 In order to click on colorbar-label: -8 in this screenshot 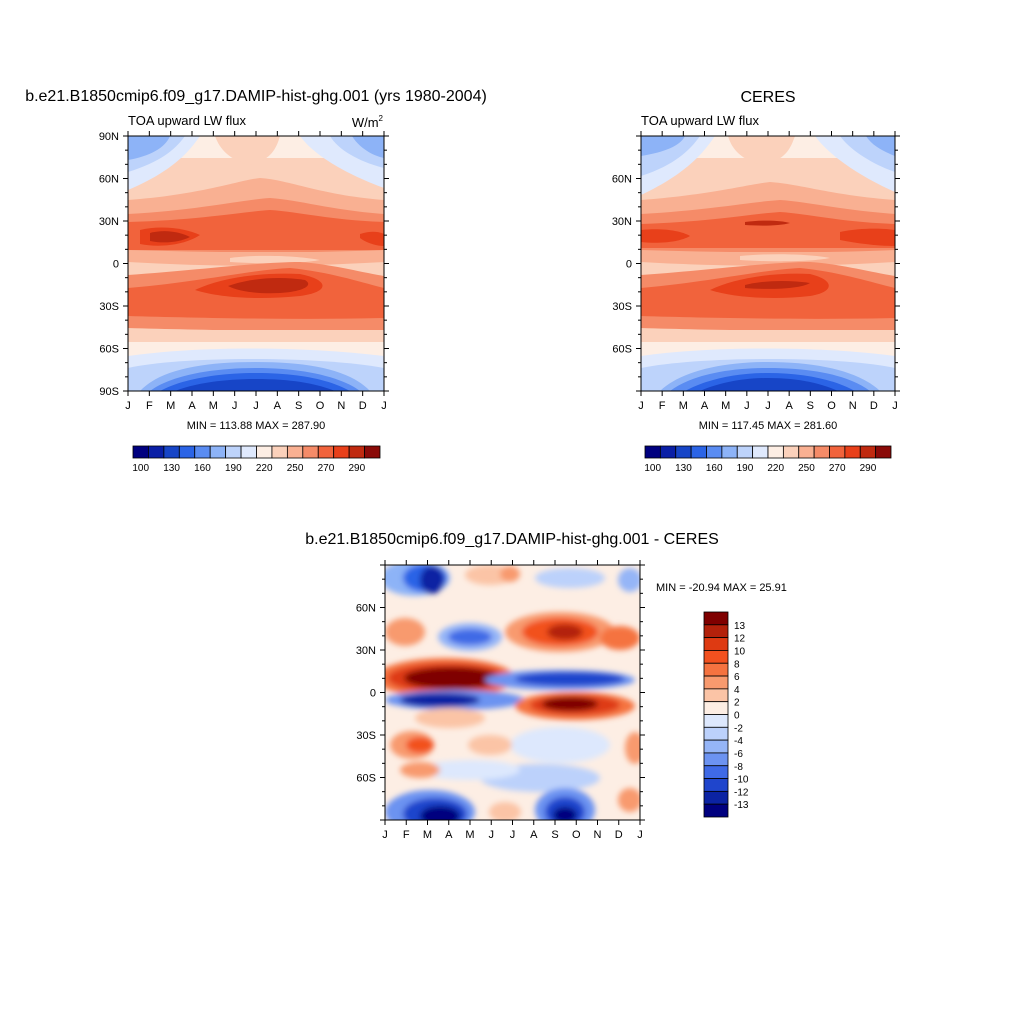, I will do `click(738, 767)`.